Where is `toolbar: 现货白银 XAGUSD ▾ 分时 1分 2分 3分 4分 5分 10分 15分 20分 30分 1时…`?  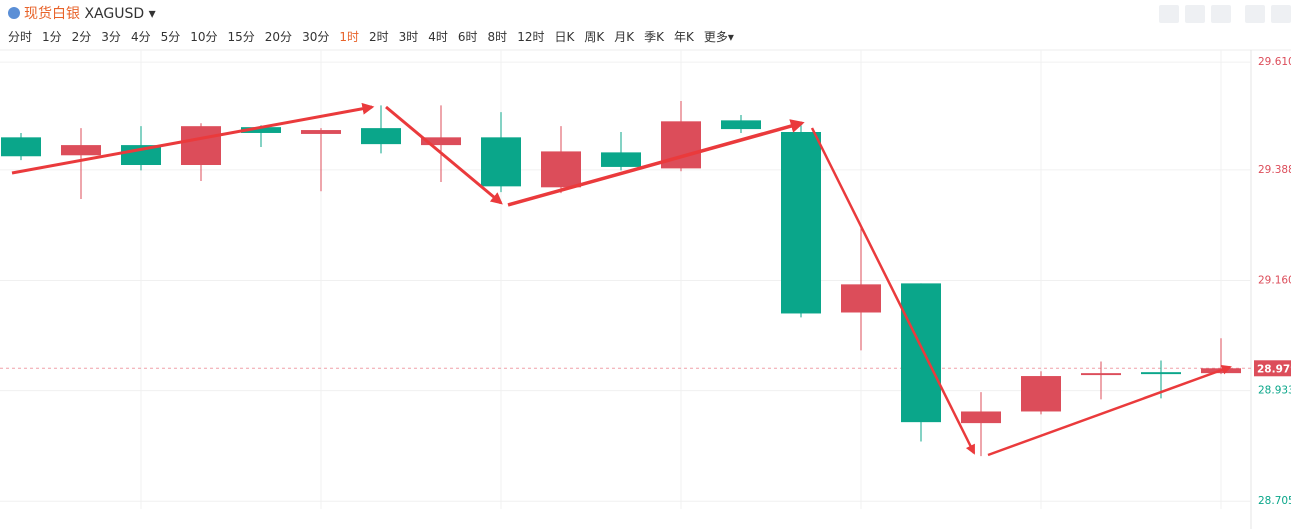
toolbar: 现货白银 XAGUSD ▾ 分时 1分 2分 3分 4分 5分 10分 15分 20分 30分 1时… is located at coordinates (645, 25).